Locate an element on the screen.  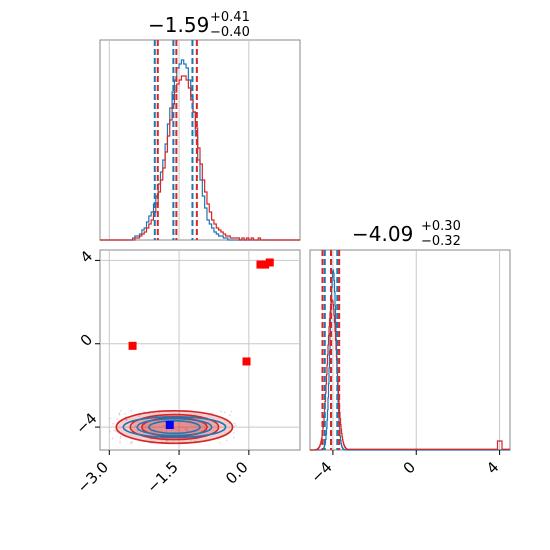
contour-series is located at coordinates (174, 427).